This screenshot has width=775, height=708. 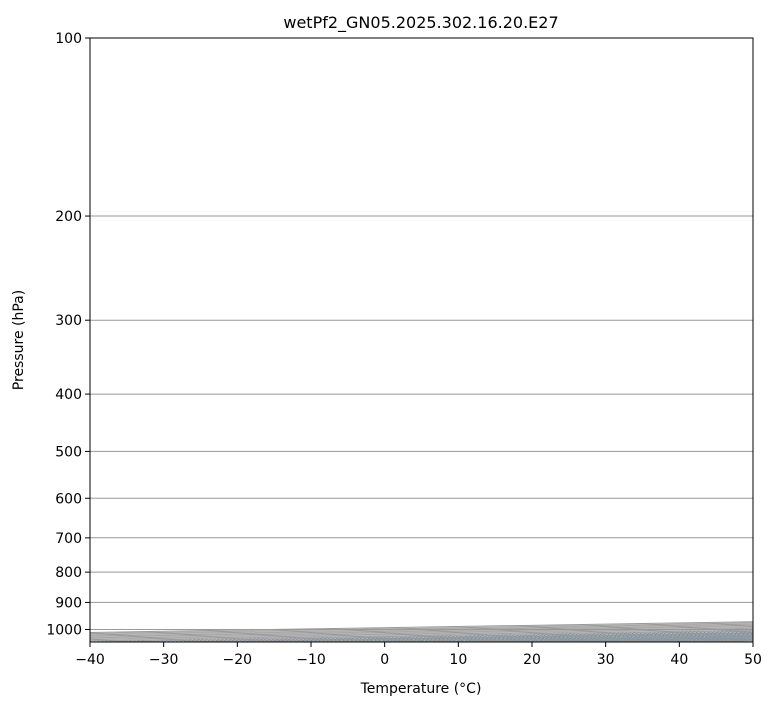 What do you see at coordinates (238, 660) in the screenshot?
I see `x-tick-label: −20` at bounding box center [238, 660].